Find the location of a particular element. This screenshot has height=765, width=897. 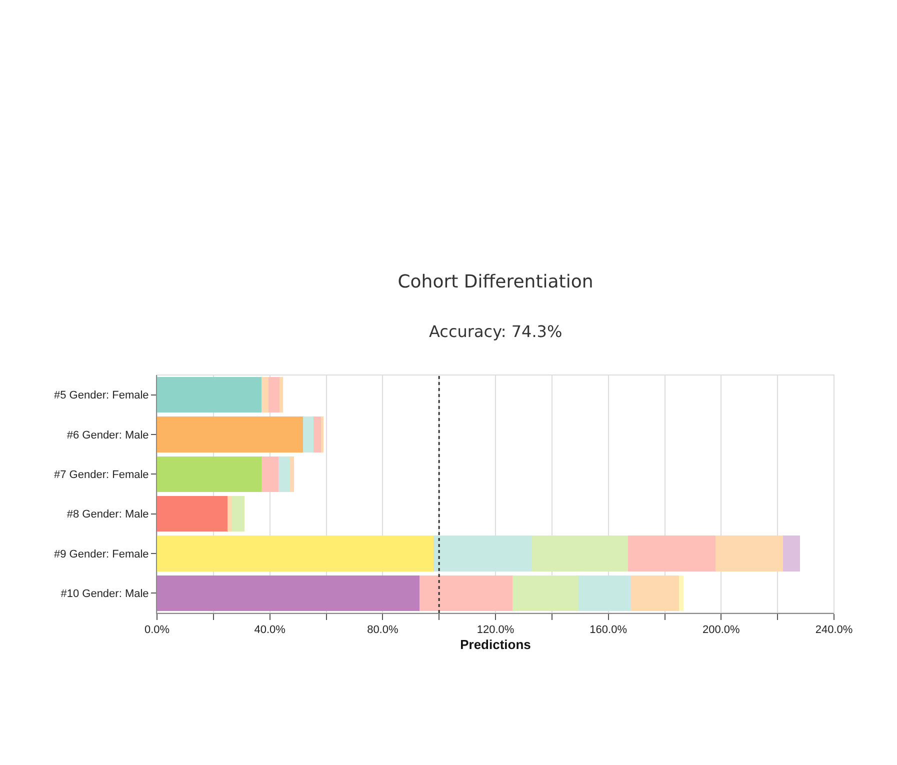

y-tick-label: #7 Gender: Female is located at coordinates (101, 475).